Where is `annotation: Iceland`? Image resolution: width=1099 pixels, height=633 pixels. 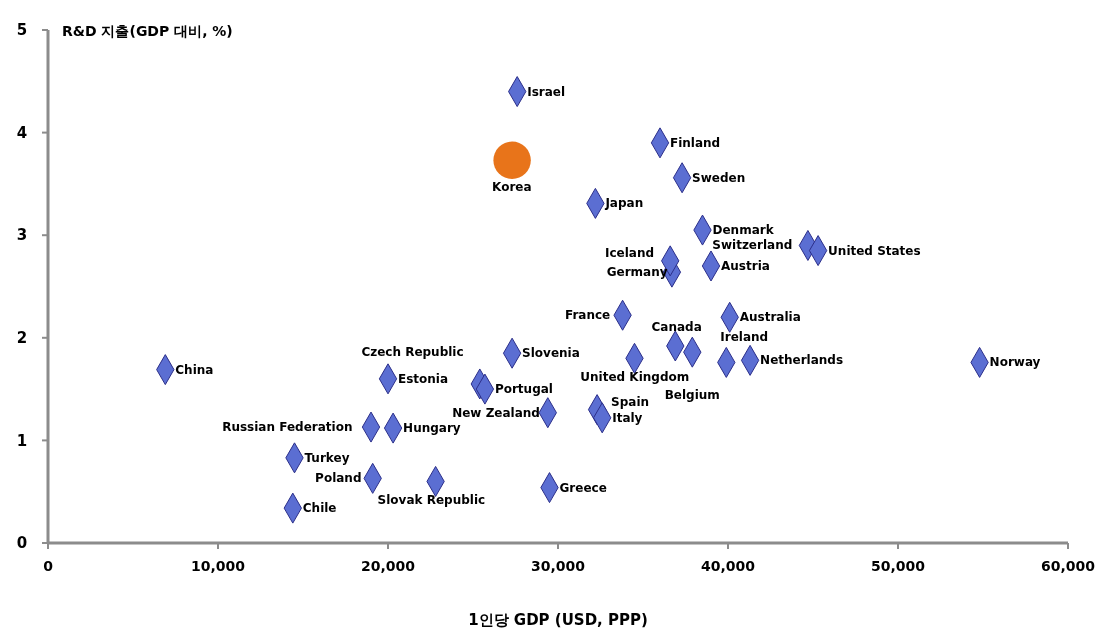
annotation: Iceland is located at coordinates (630, 252).